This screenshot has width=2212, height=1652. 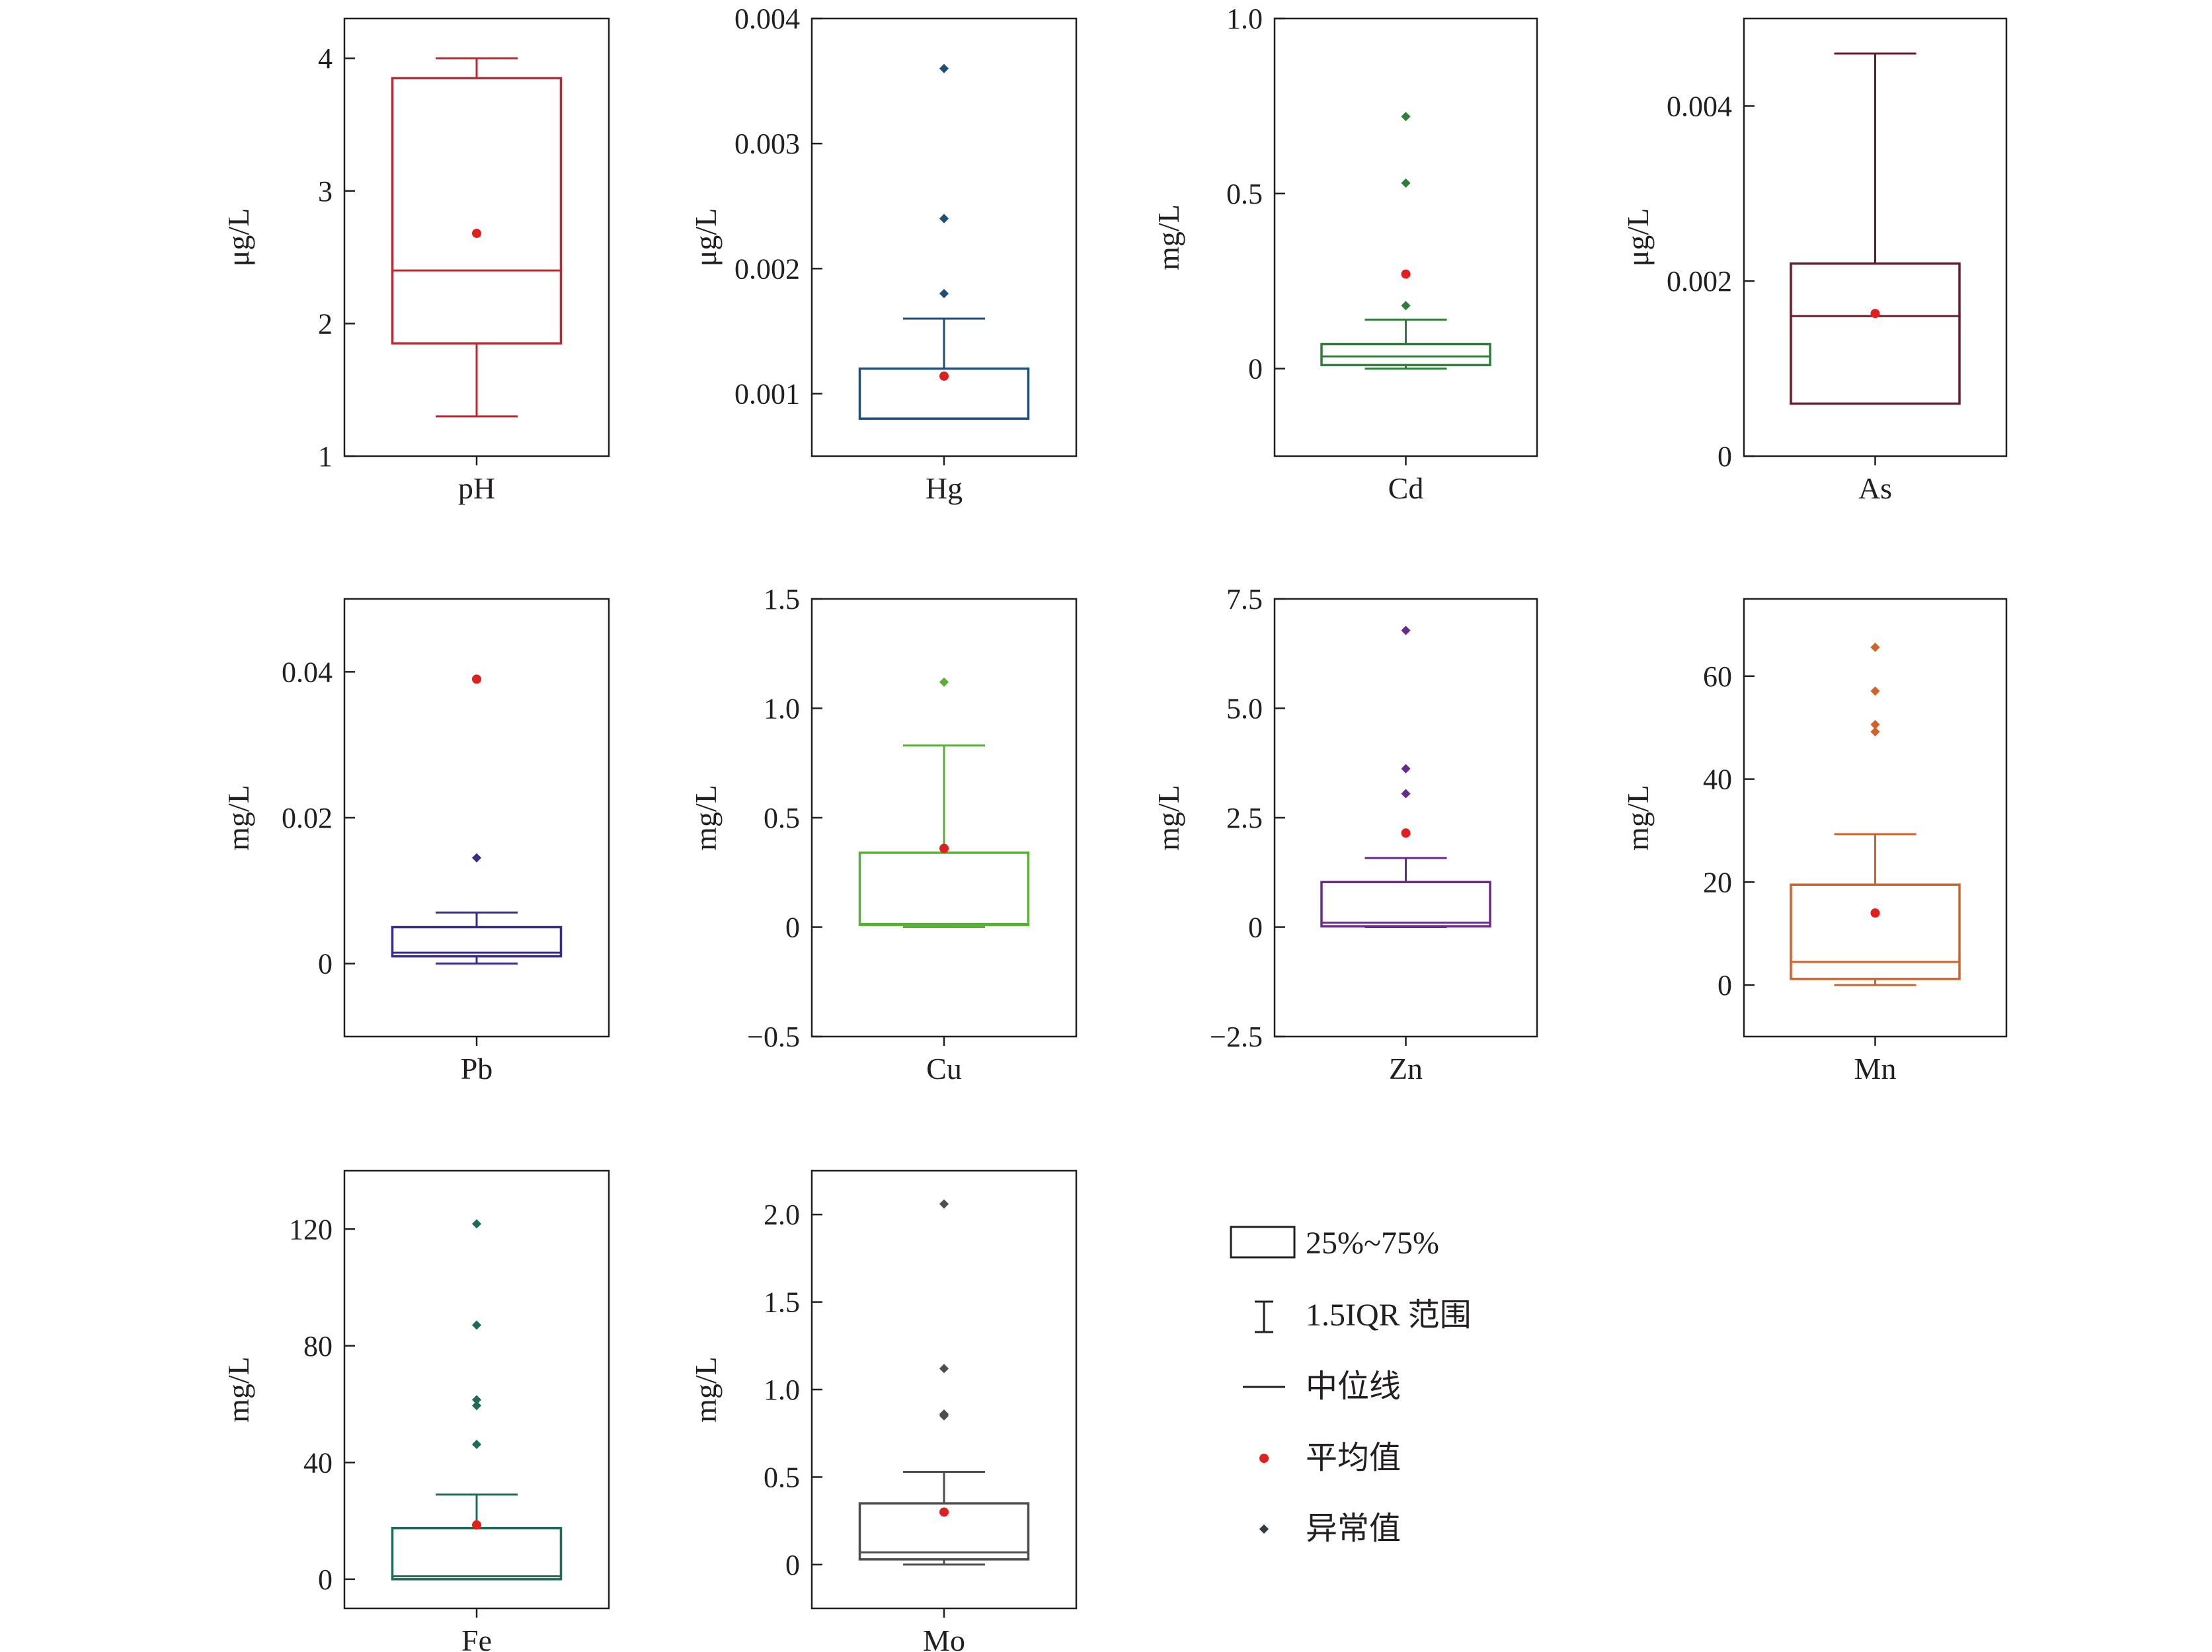 What do you see at coordinates (307, 818) in the screenshot?
I see `y-tick-label: 0.02` at bounding box center [307, 818].